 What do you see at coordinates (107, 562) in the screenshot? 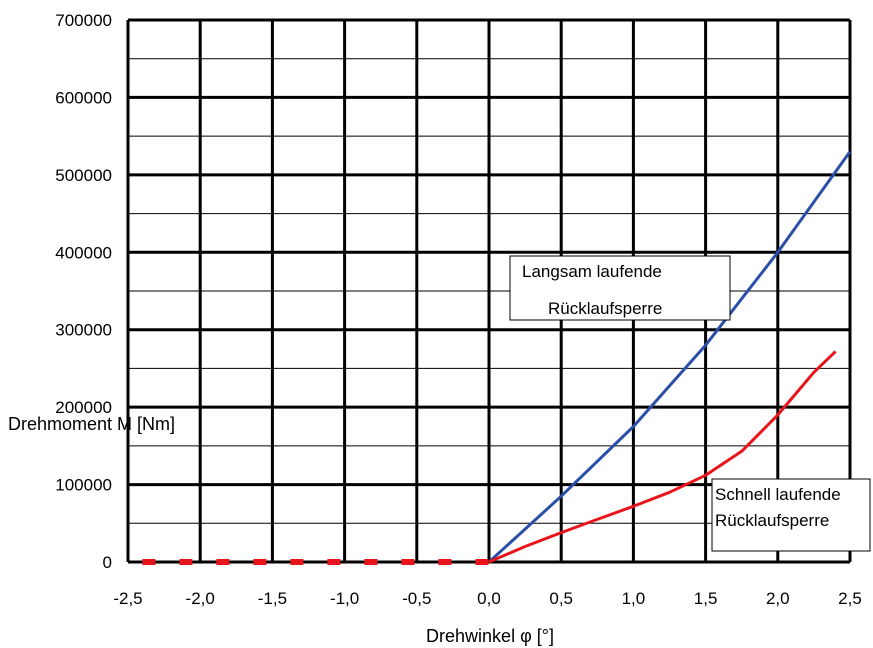
I see `y-tick-label: 0` at bounding box center [107, 562].